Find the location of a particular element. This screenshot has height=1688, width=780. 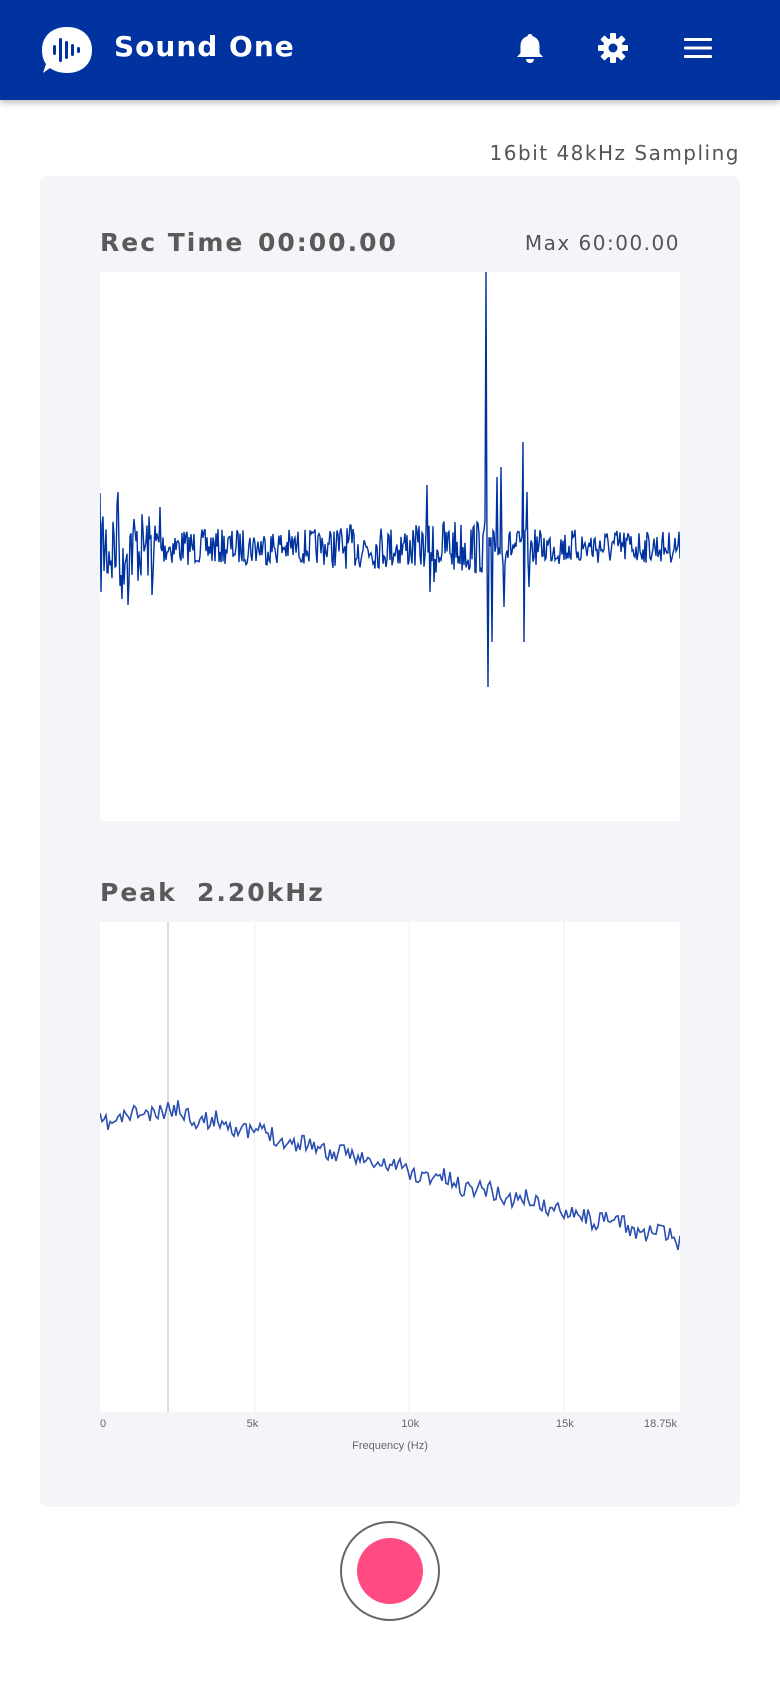

x-tick-label: 5k is located at coordinates (252, 1424).